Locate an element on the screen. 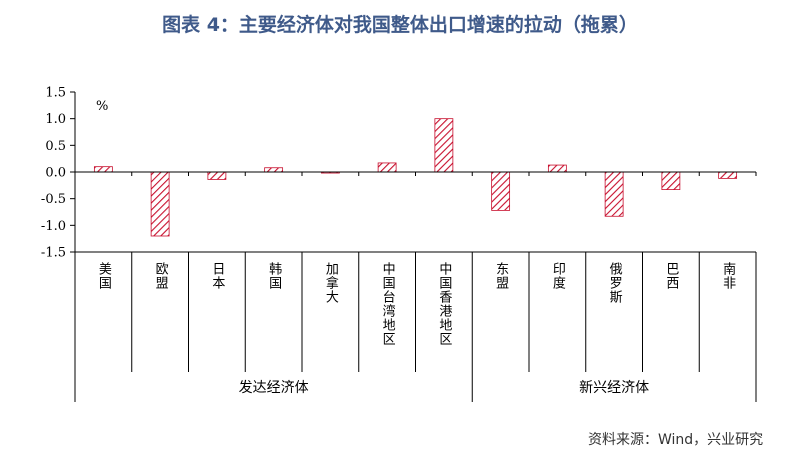 The image size is (800, 460). category-label: 中国台湾地区 is located at coordinates (388, 304).